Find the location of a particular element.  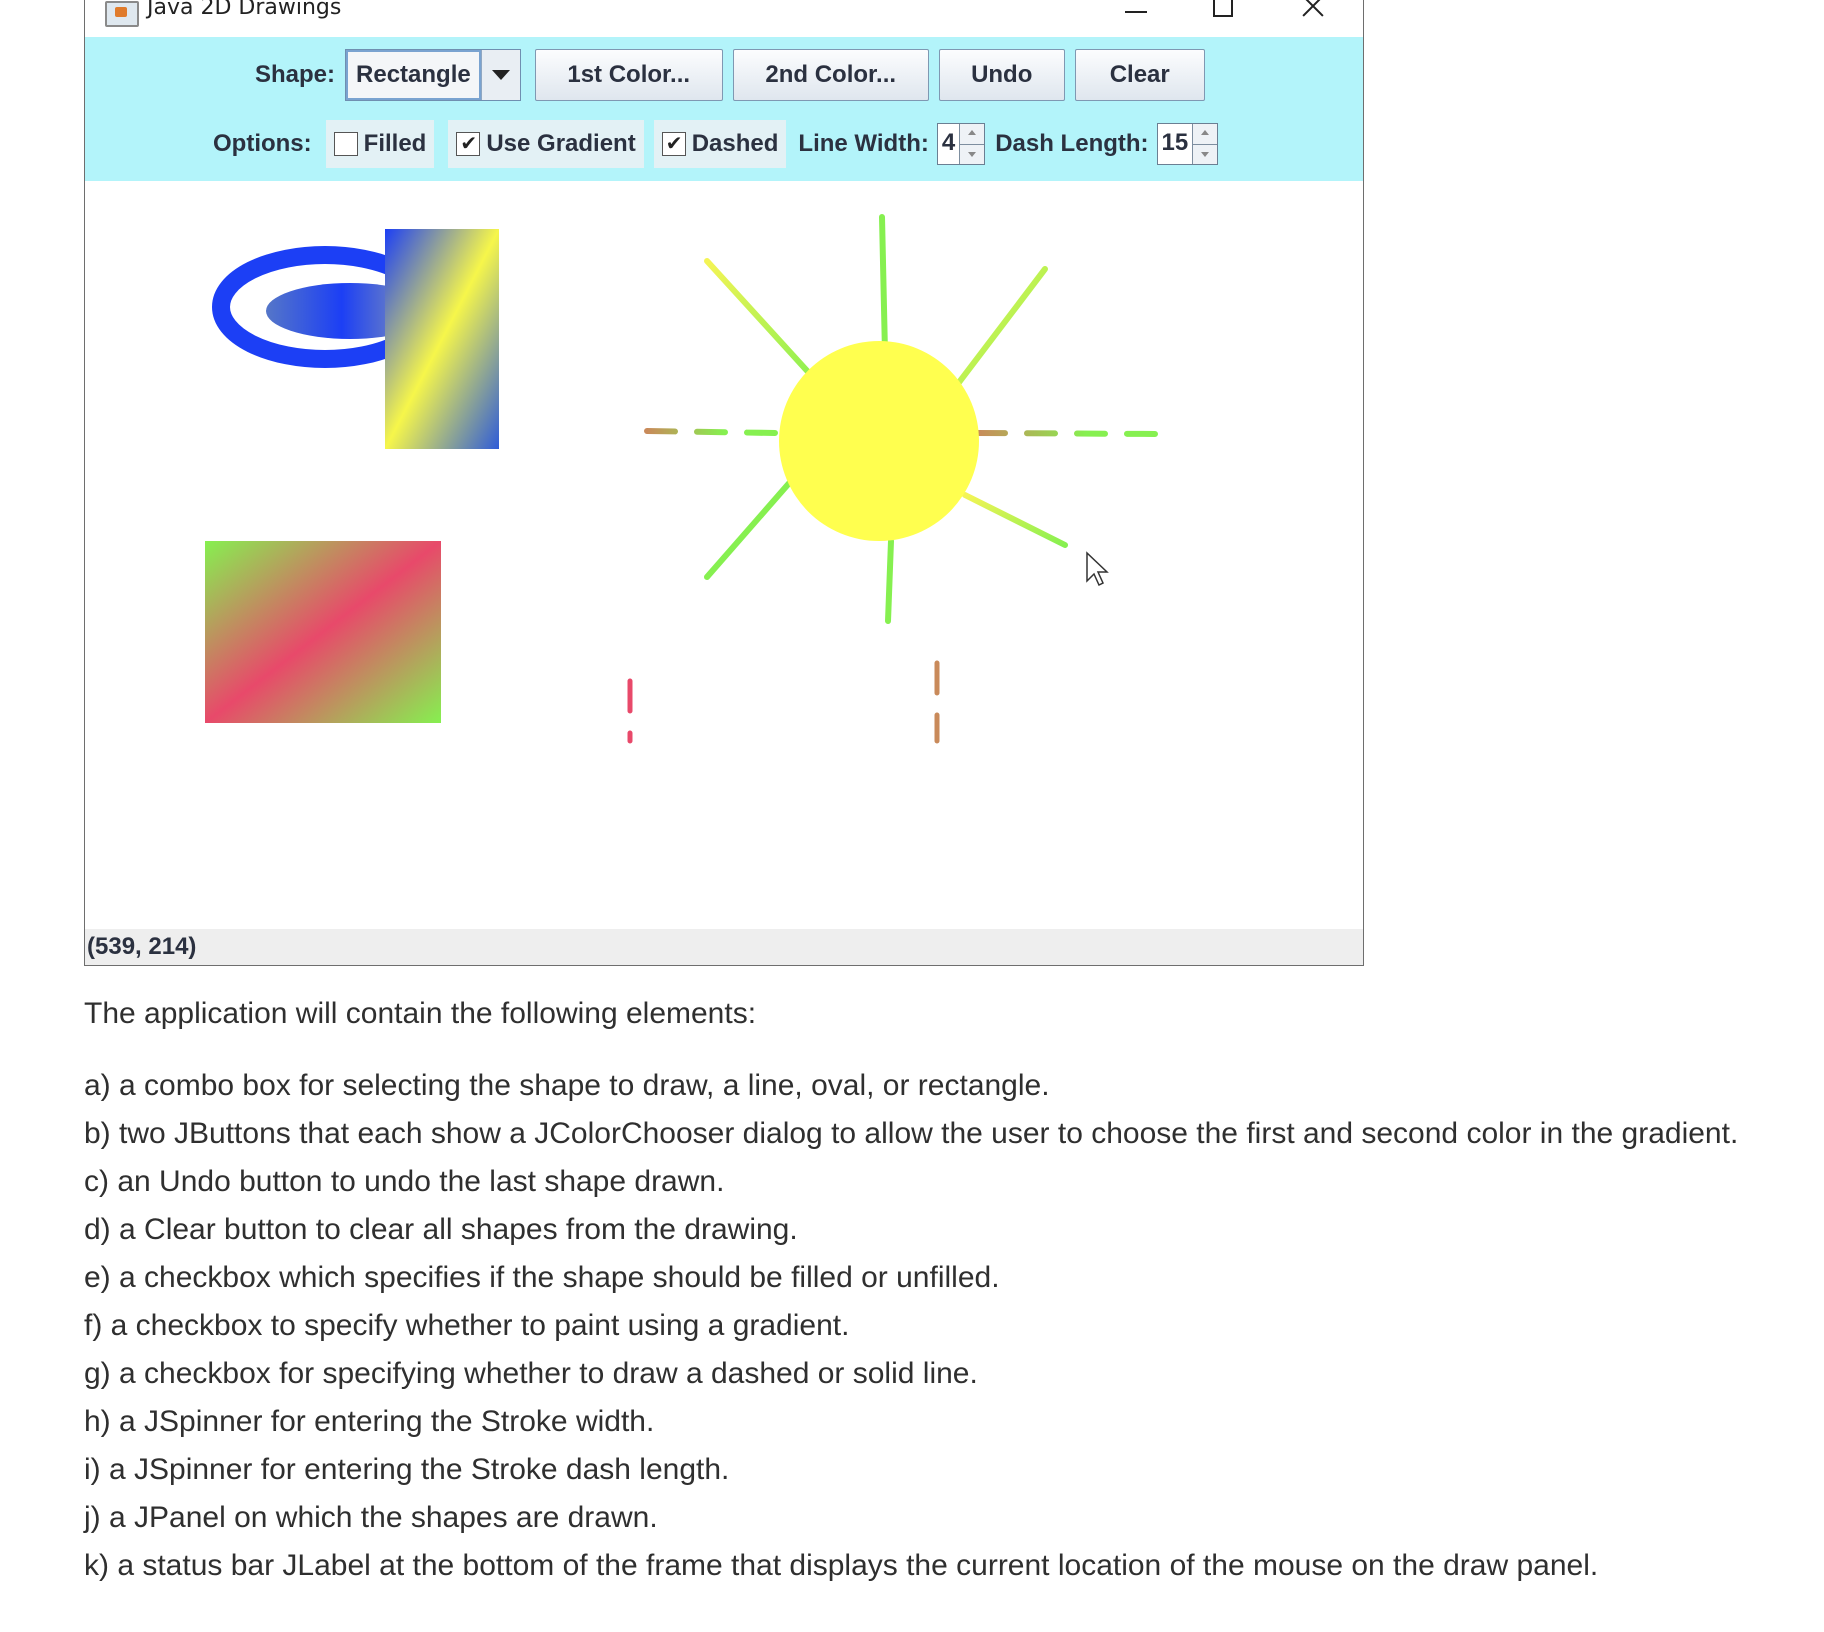

use-gradient-checkbox-label: Use Gradient is located at coordinates (561, 143).